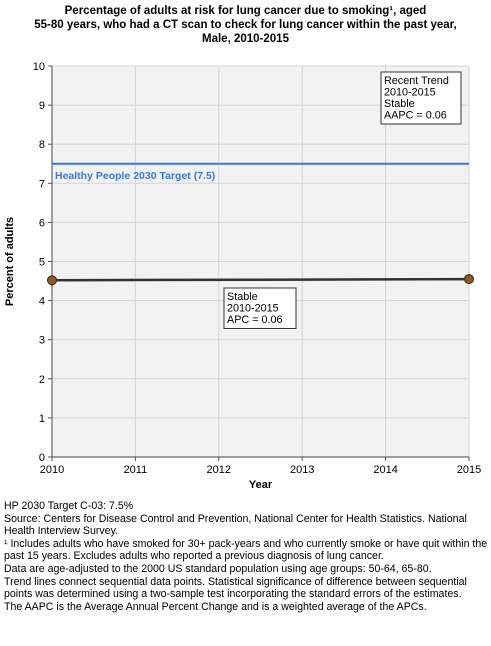 The height and width of the screenshot is (646, 491). Describe the element at coordinates (42, 106) in the screenshot. I see `y-tick-label: 9` at that location.